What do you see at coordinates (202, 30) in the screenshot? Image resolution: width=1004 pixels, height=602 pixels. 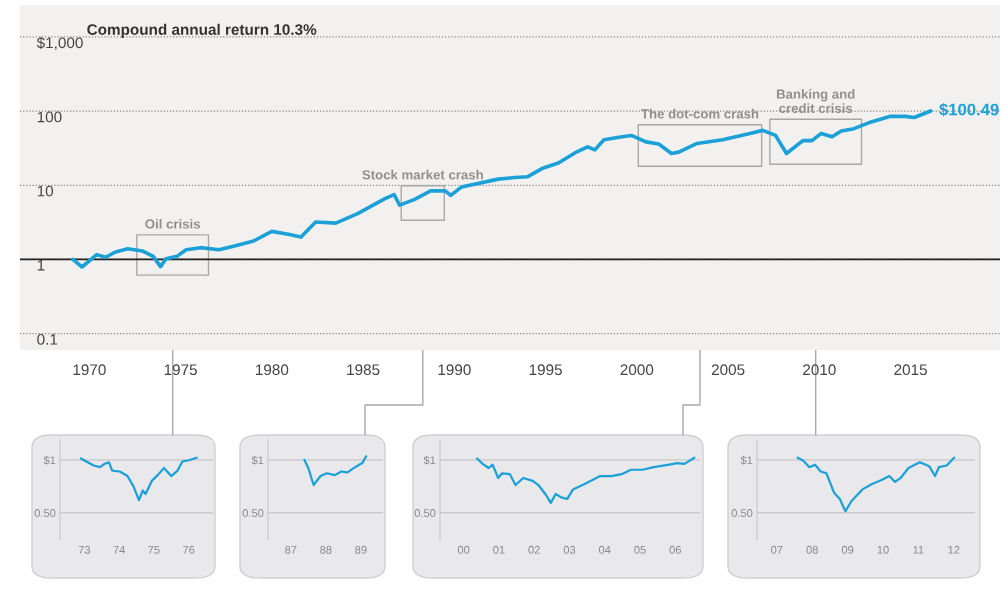 I see `annotation: Compound annual return 10.3%` at bounding box center [202, 30].